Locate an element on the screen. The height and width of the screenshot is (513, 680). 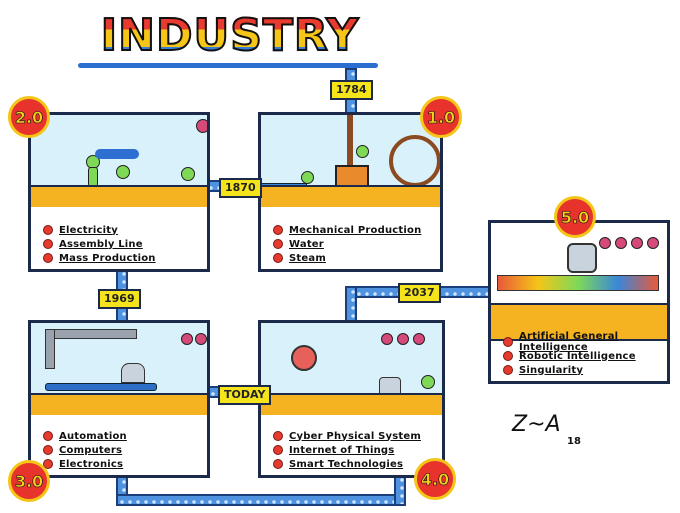
item-mass-production: Mass Production is located at coordinates (107, 258).